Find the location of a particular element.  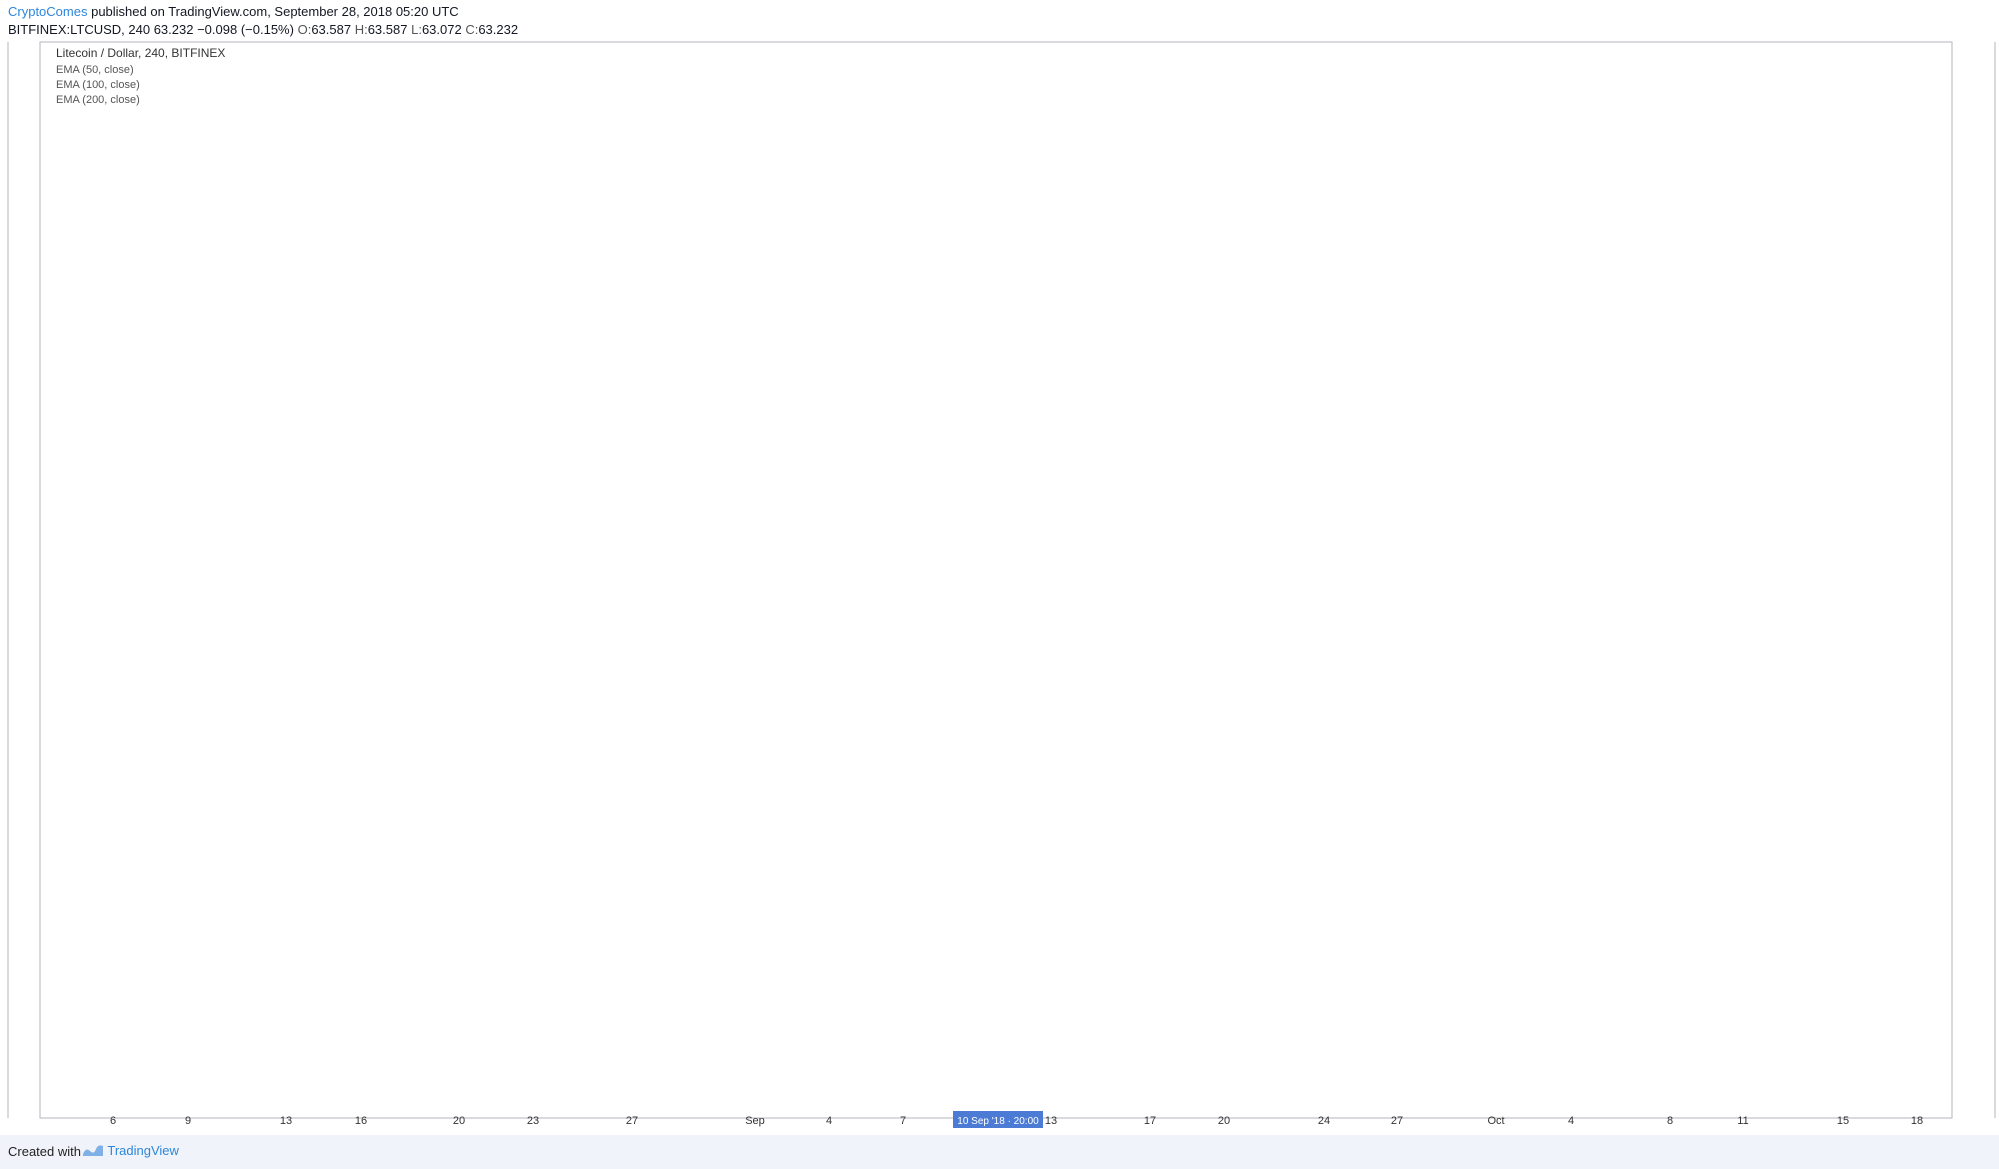

high-label: H: is located at coordinates (361, 29).